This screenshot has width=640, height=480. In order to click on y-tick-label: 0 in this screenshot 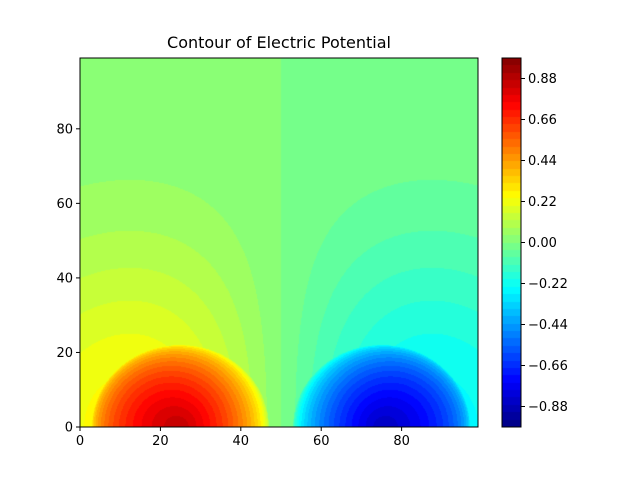, I will do `click(69, 428)`.